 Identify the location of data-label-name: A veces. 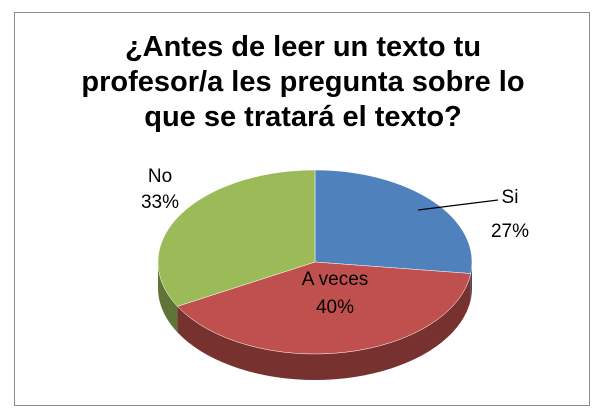
(335, 279).